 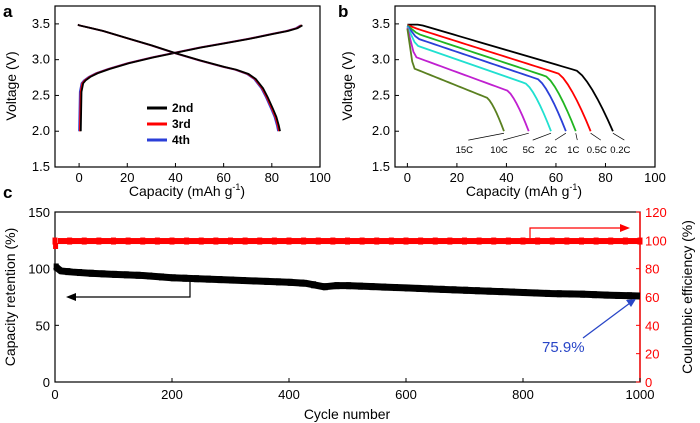 I want to click on chart-c-xtick-label: 600, so click(x=406, y=394).